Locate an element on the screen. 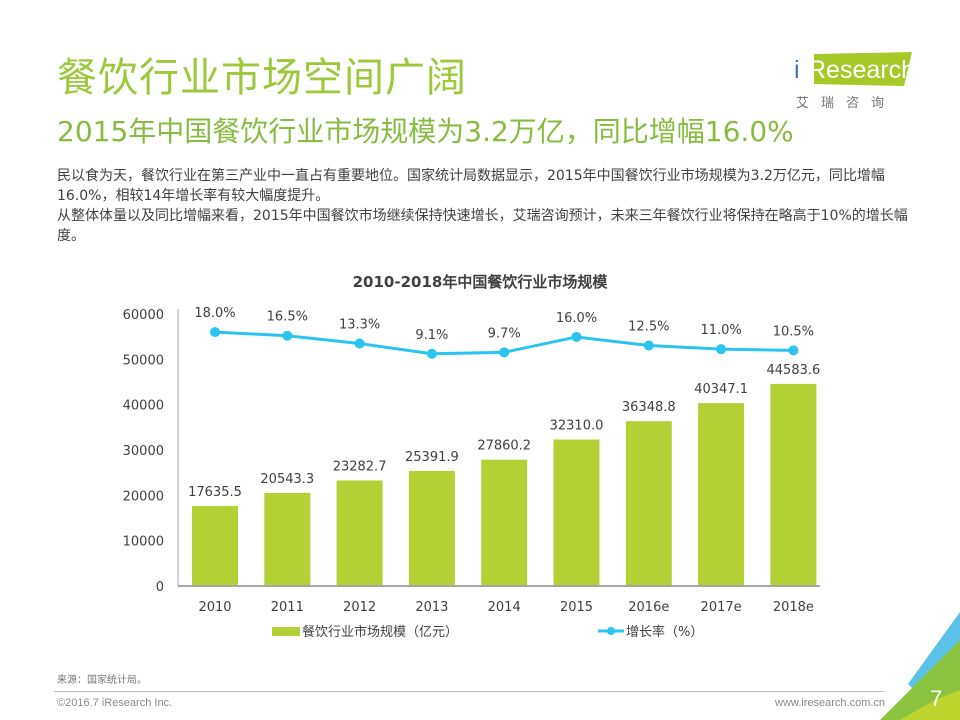 The image size is (960, 720). legend-line-label: 增长率（%） is located at coordinates (664, 632).